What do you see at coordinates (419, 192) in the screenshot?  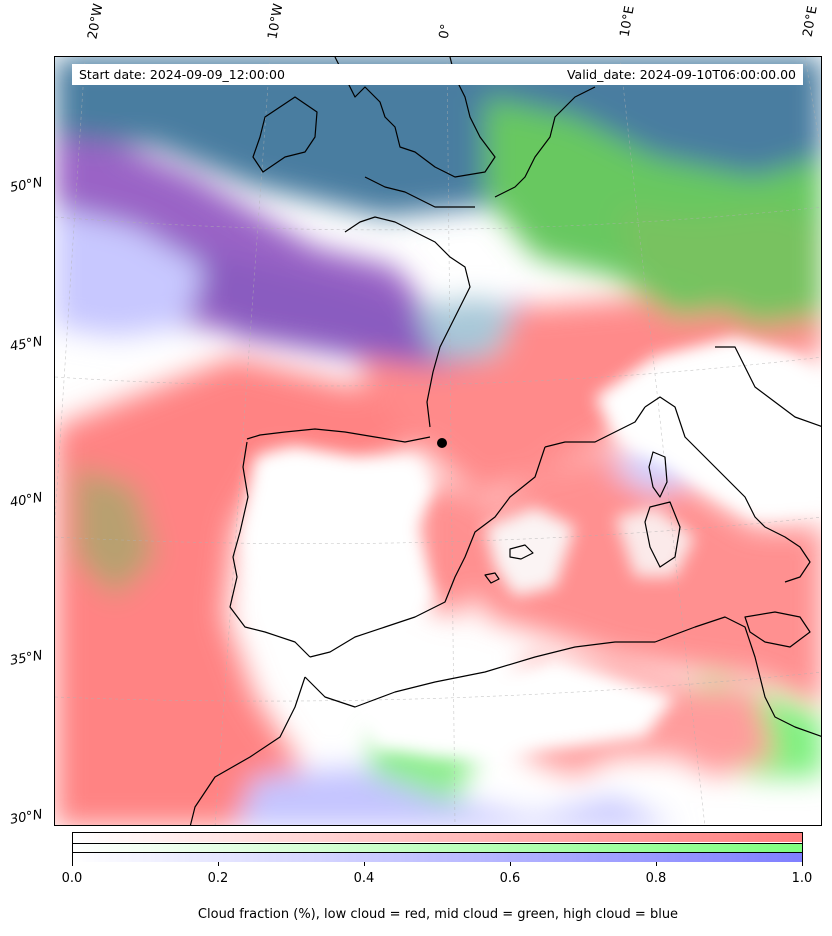 I see `coastline-england-south` at bounding box center [419, 192].